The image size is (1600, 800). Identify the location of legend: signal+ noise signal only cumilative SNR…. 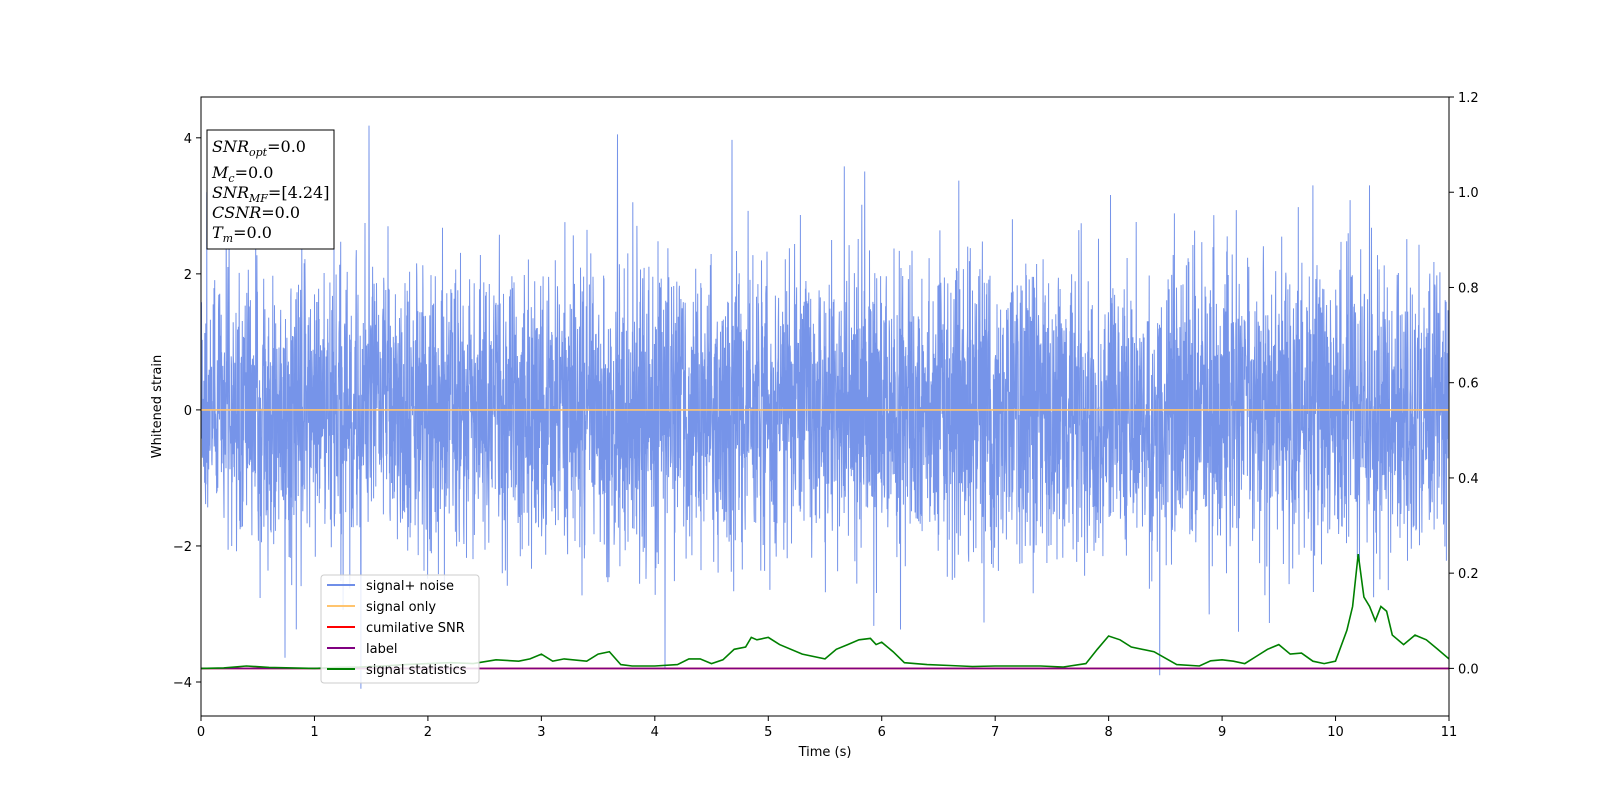
(400, 629).